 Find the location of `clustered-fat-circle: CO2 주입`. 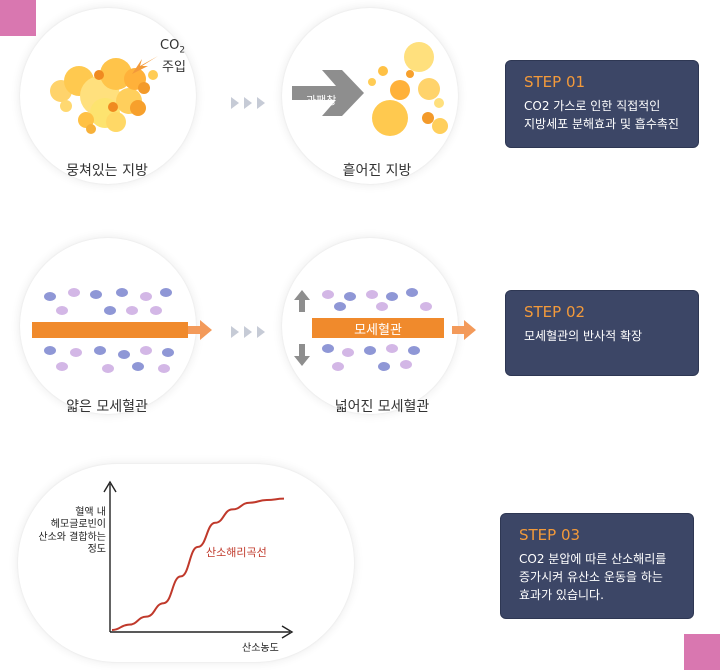

clustered-fat-circle: CO2 주입 is located at coordinates (108, 96).